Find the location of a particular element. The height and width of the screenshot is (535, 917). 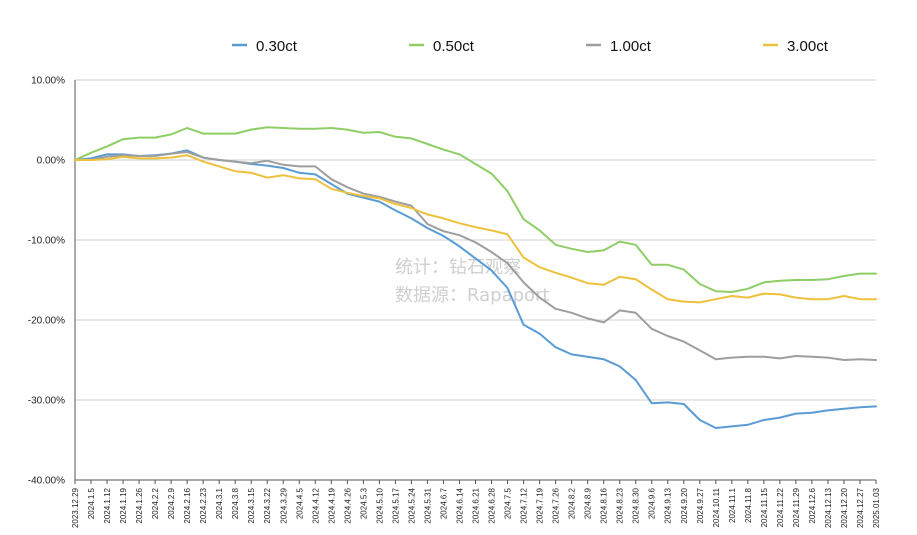

x-tick-label: 2024.4.19 is located at coordinates (331, 505).